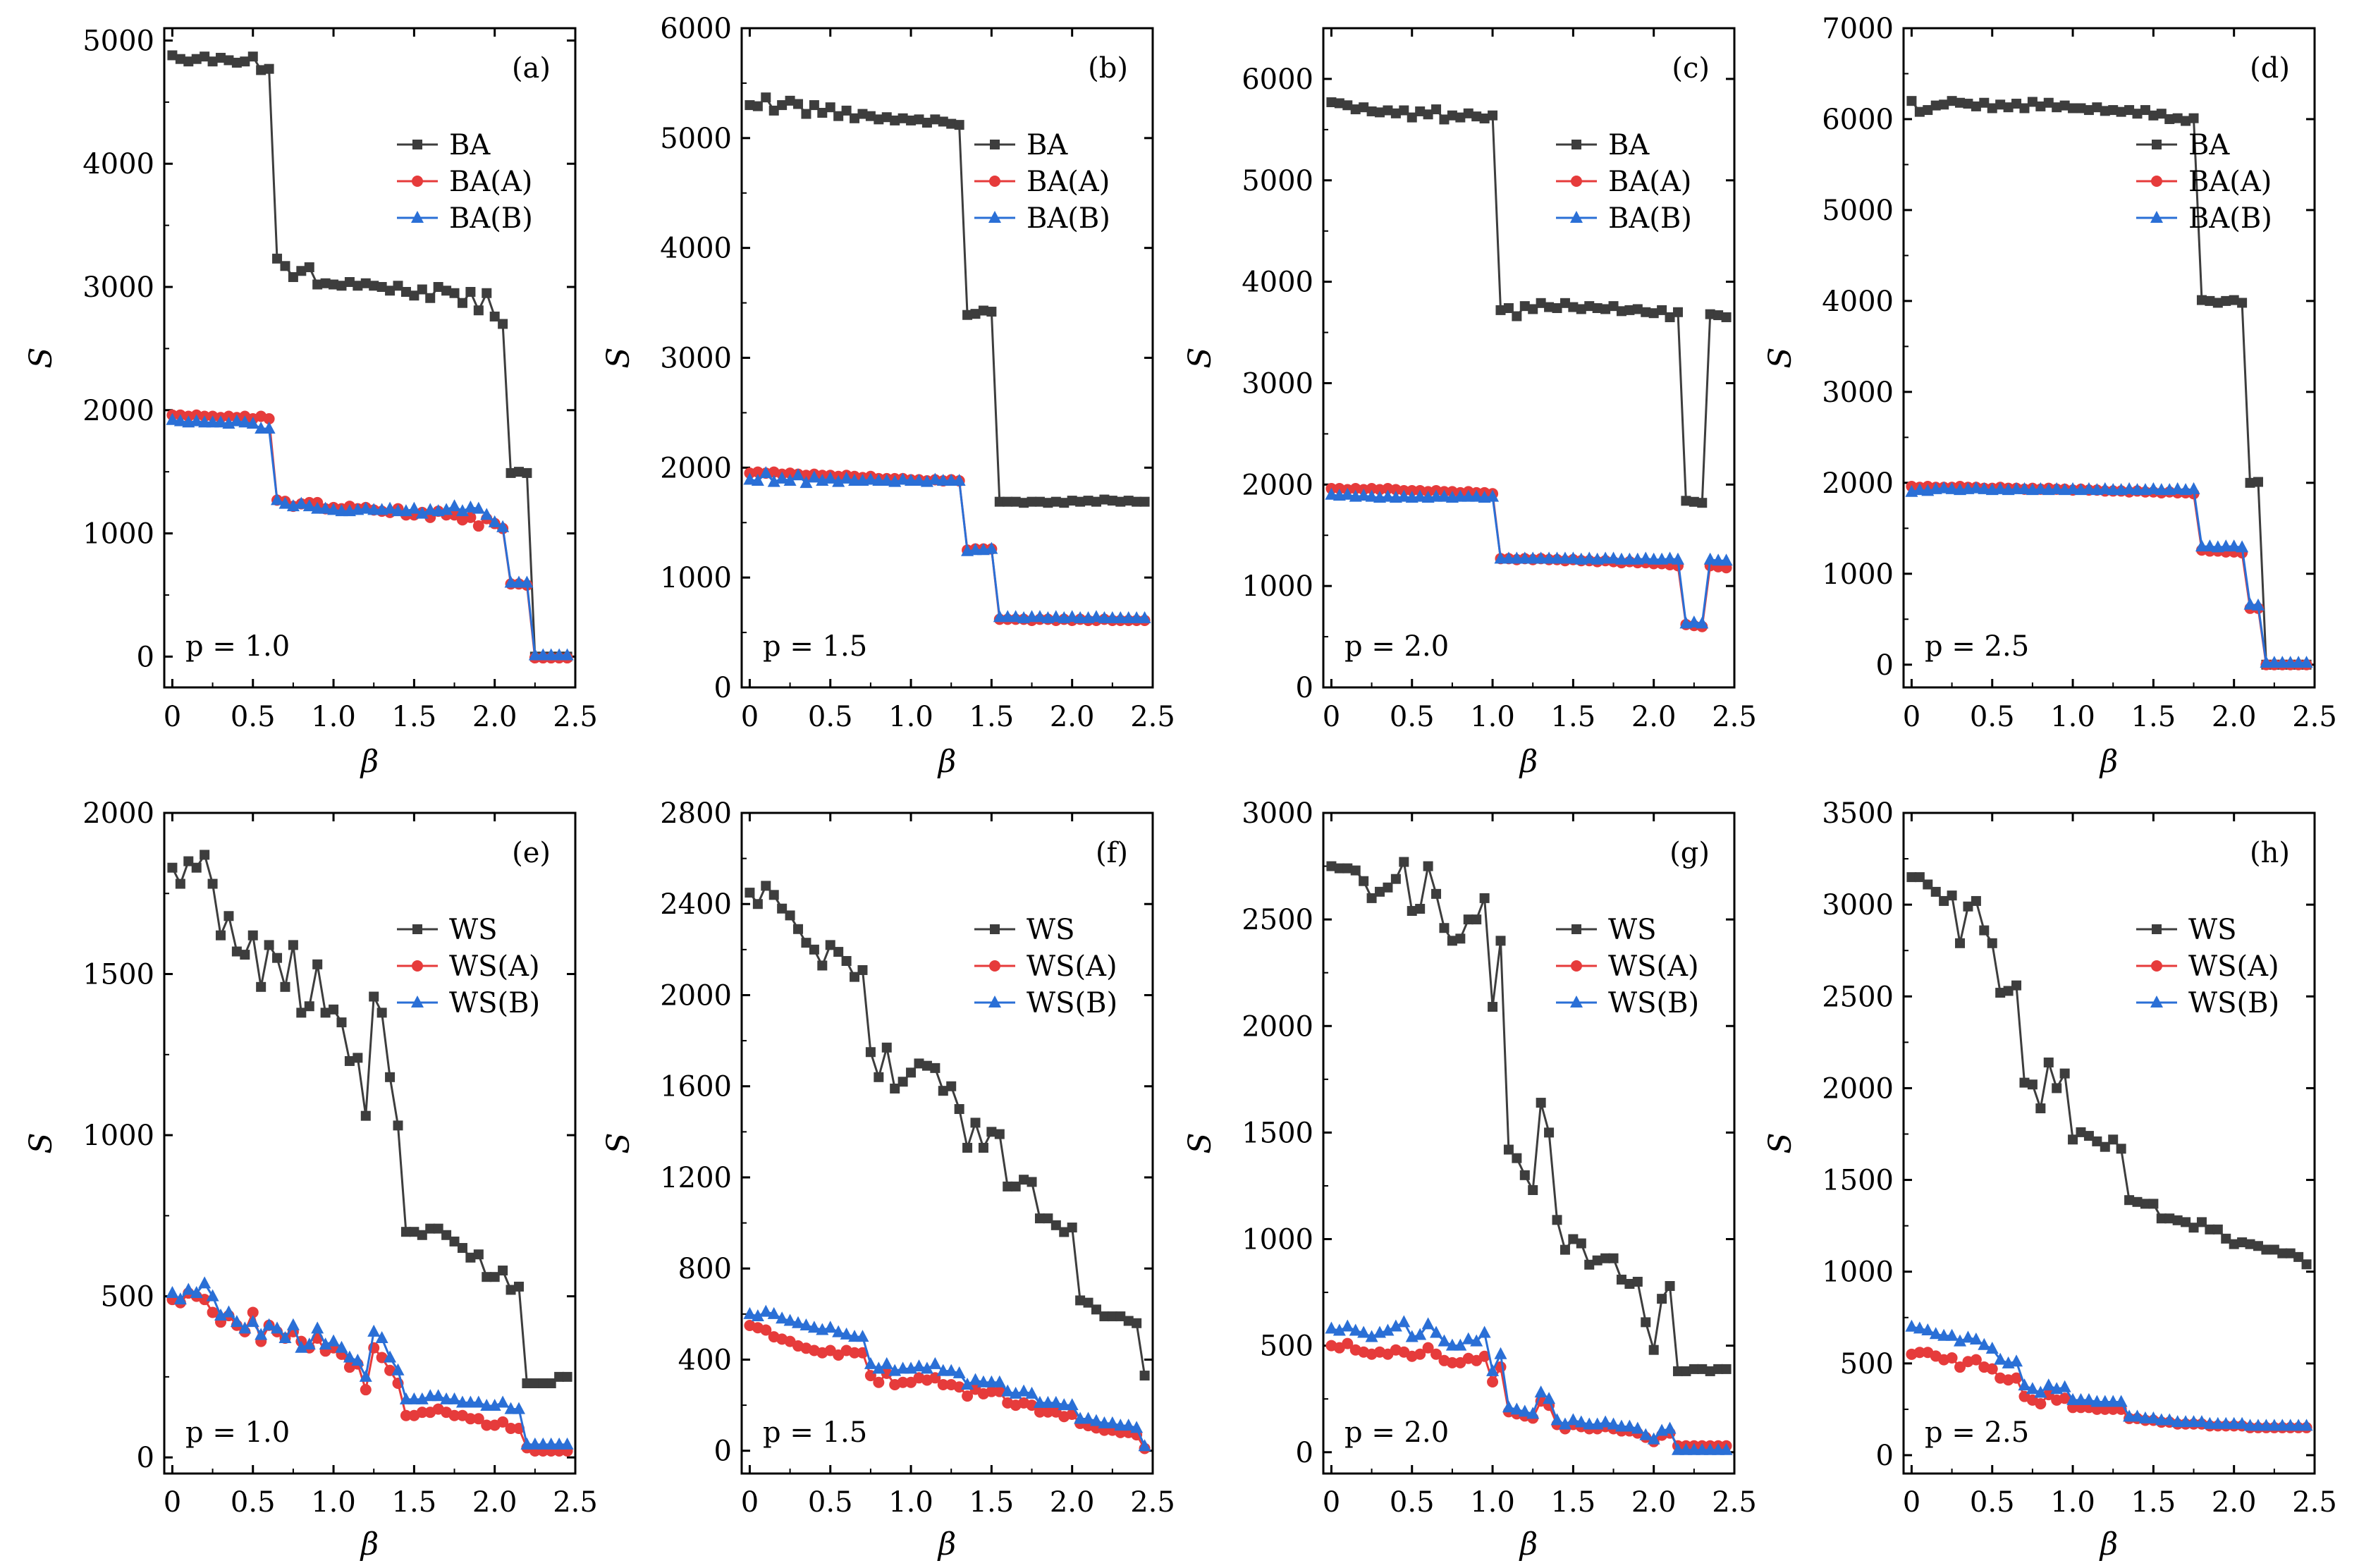 The width and height of the screenshot is (2359, 1568). Describe the element at coordinates (948, 300) in the screenshot. I see `series-BA` at that location.